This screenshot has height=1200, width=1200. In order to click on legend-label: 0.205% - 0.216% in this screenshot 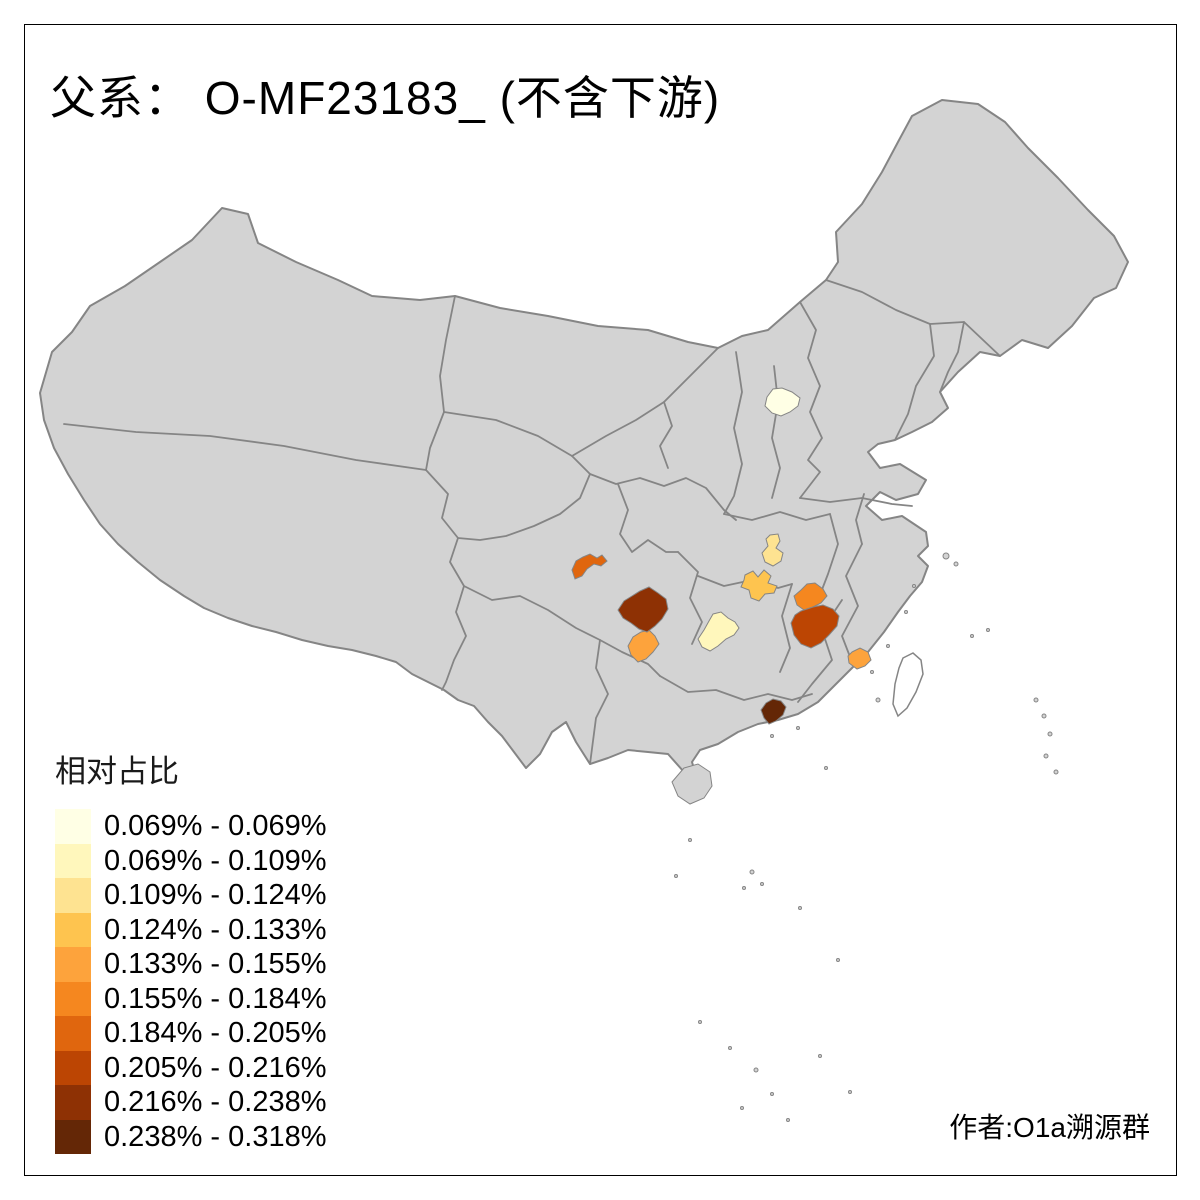, I will do `click(215, 1067)`.